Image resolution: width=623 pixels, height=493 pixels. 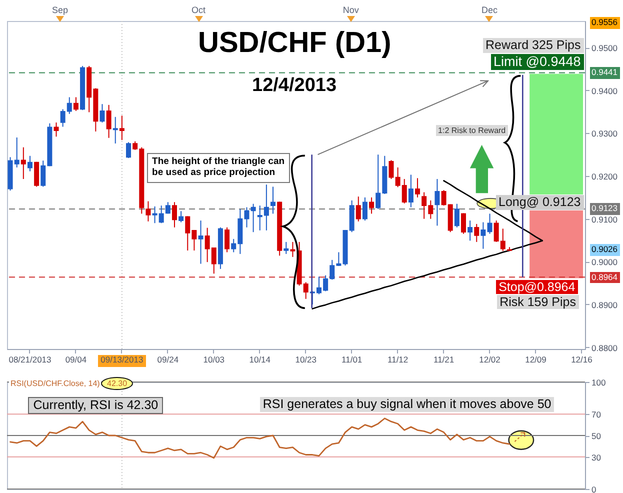 I want to click on y-tick-label: 0.9300, so click(x=605, y=133).